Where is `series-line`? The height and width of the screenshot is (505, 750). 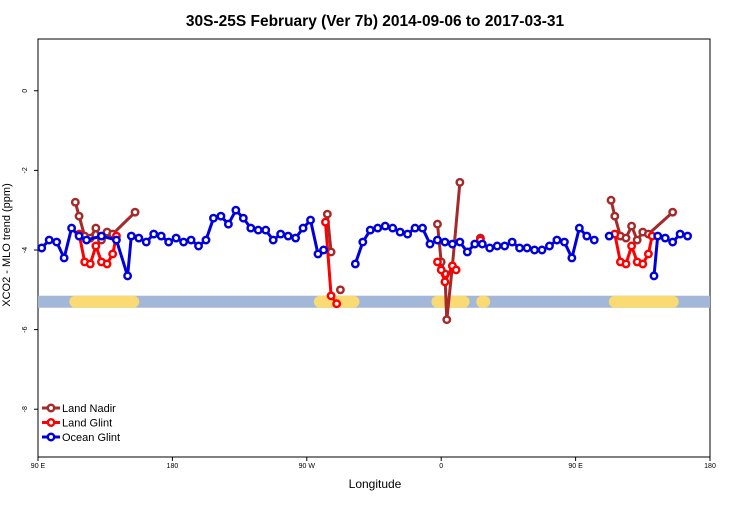
series-line is located at coordinates (449, 252).